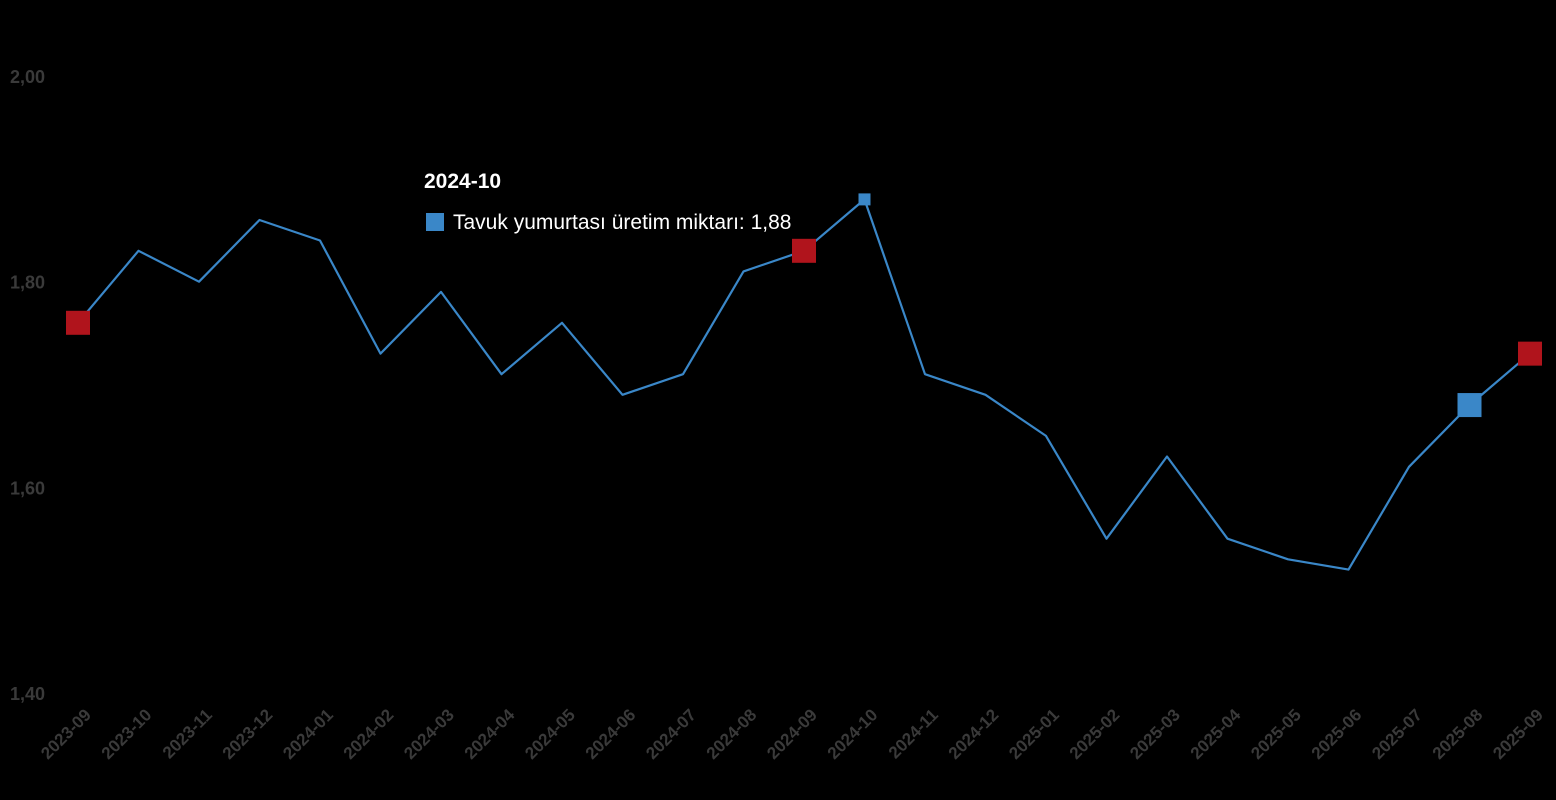  Describe the element at coordinates (974, 734) in the screenshot. I see `x-tick-label: 2024-12` at that location.